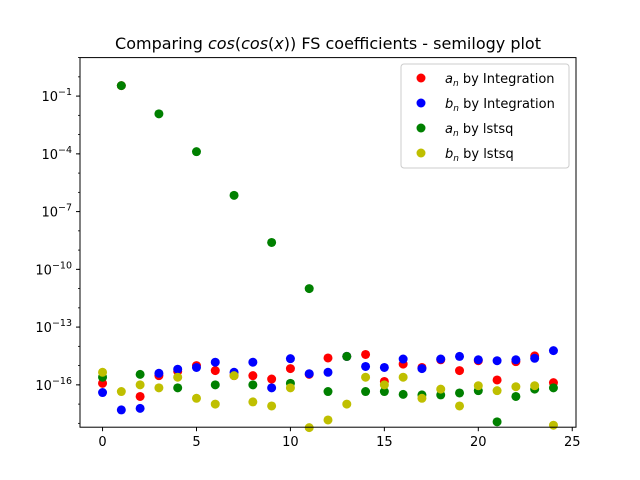 This screenshot has width=640, height=480. Describe the element at coordinates (479, 130) in the screenshot. I see `legend-label-an-lstsq: an by lstsq` at that location.